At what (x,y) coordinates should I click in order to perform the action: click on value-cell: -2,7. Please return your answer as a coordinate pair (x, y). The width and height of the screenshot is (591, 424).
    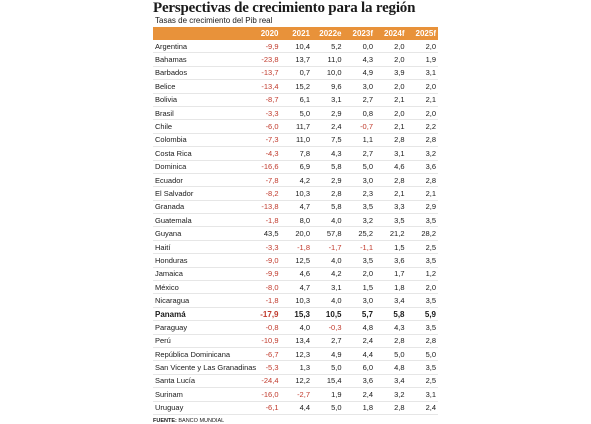
    Looking at the image, I should click on (296, 394).